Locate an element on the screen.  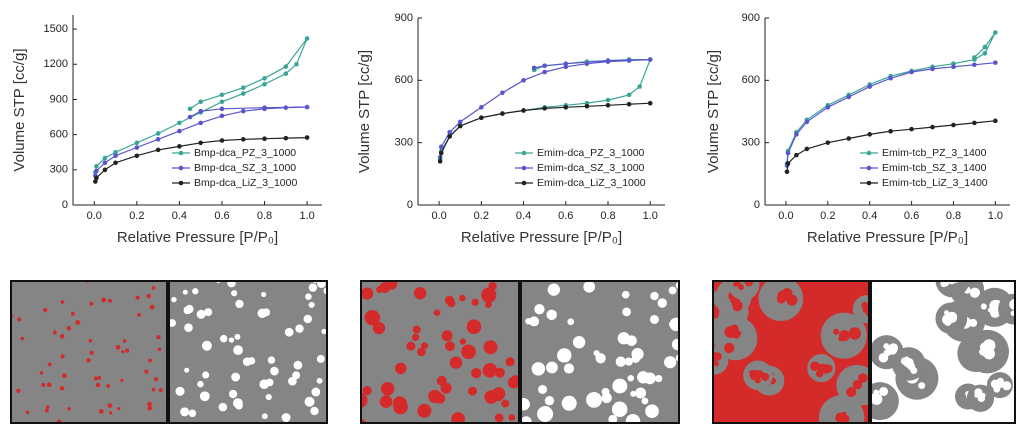
x-axis-title: Relative Pressure [P/P₀] is located at coordinates (197, 237).